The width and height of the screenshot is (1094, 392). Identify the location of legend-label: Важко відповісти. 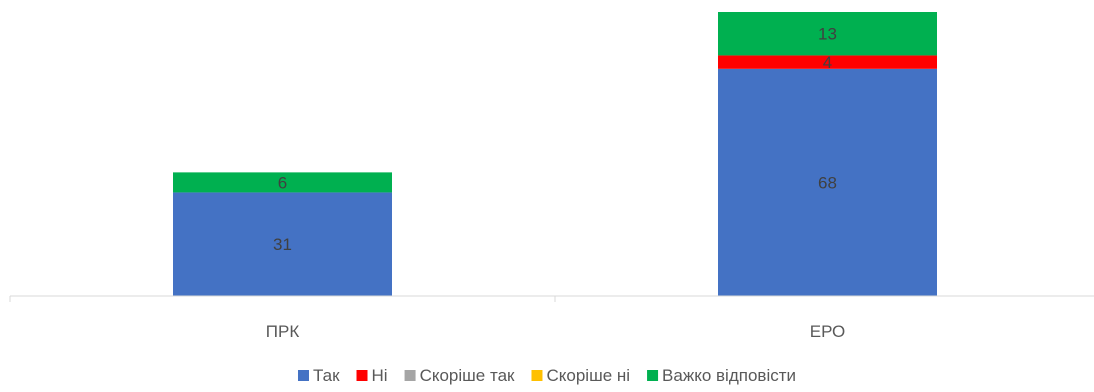
(729, 375).